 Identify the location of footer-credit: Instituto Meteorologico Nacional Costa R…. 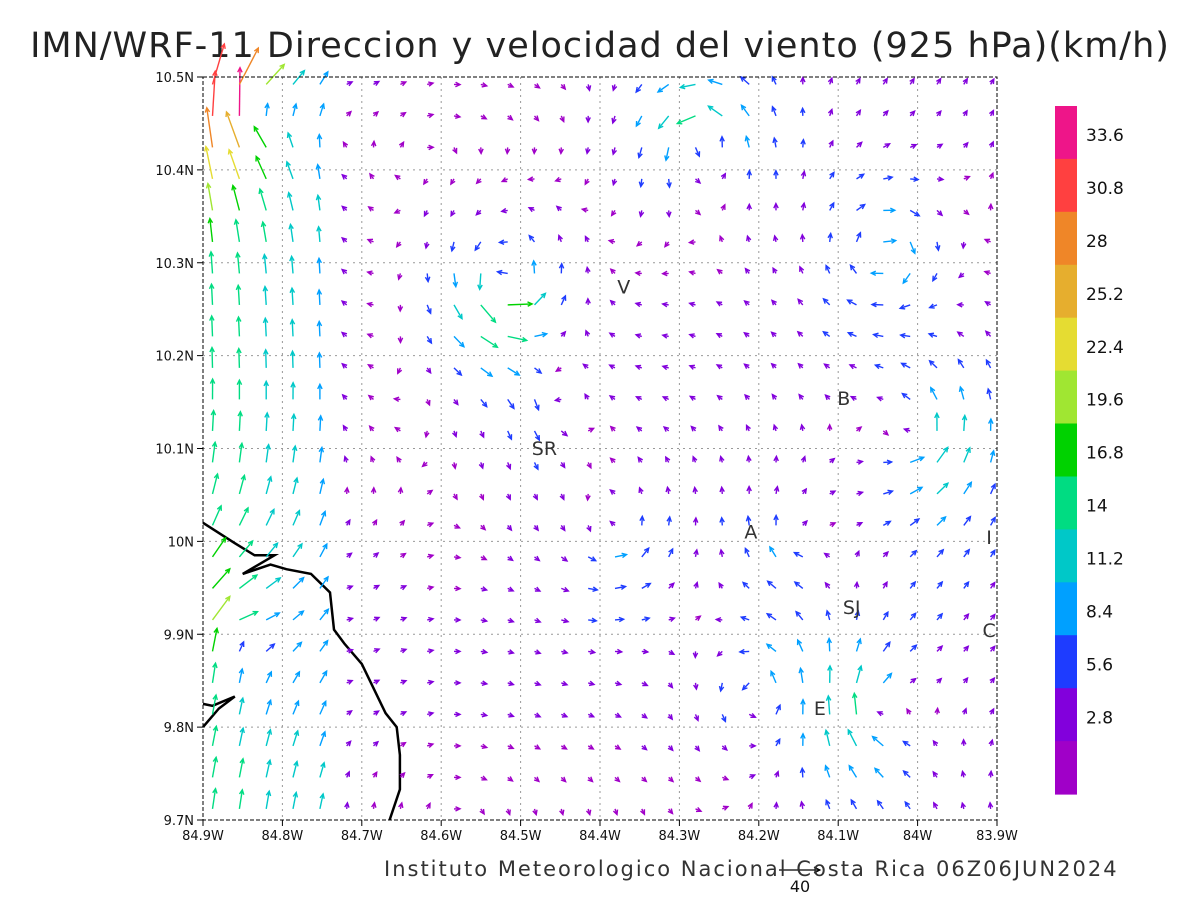
(751, 869).